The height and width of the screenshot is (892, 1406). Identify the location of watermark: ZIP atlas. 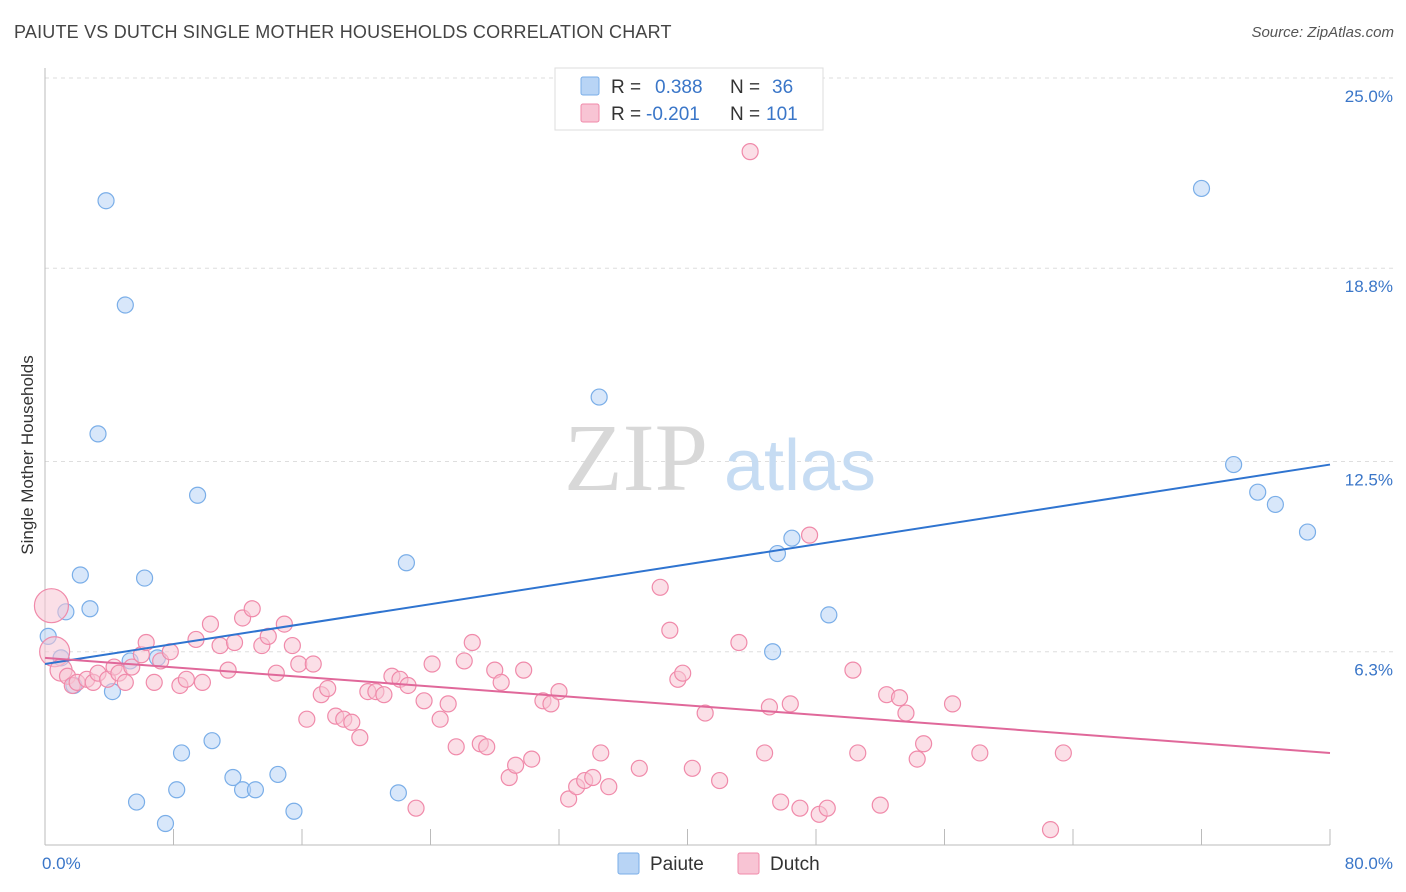
(720, 457).